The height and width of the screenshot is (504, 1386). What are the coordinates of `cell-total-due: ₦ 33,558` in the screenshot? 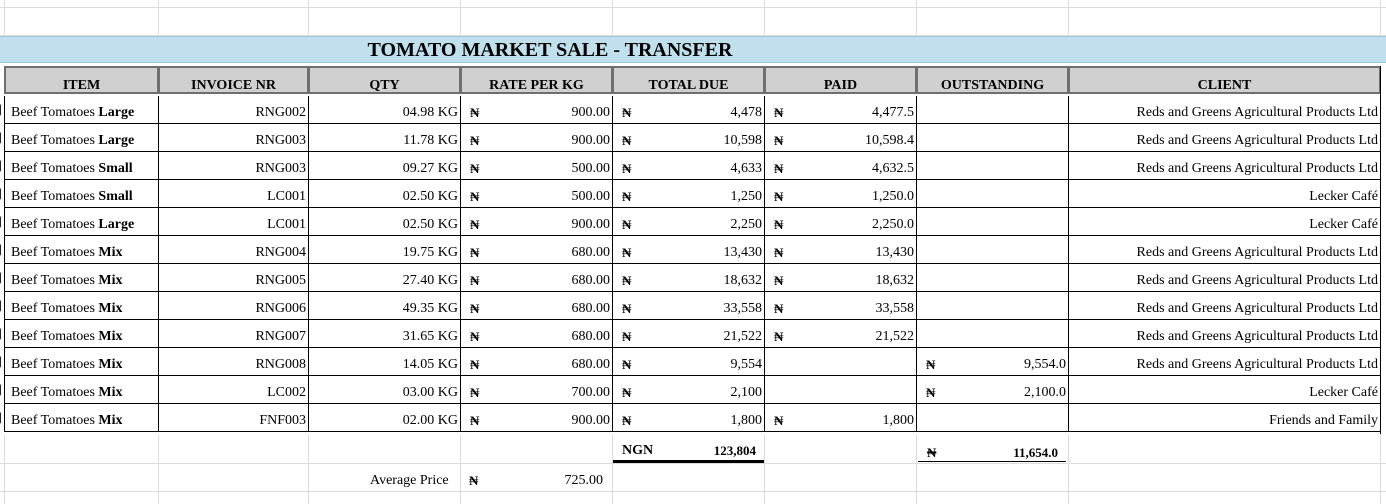 It's located at (688, 306).